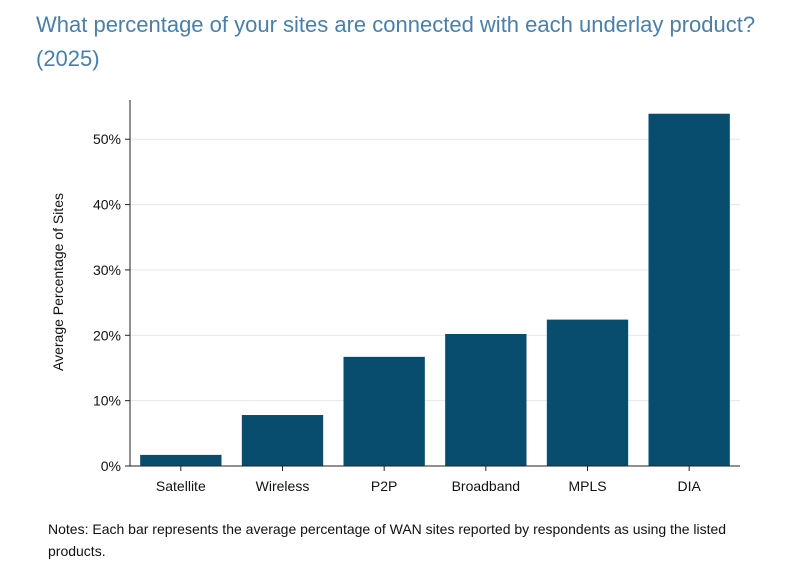 Image resolution: width=800 pixels, height=582 pixels. I want to click on y-tick-label: 50%, so click(107, 139).